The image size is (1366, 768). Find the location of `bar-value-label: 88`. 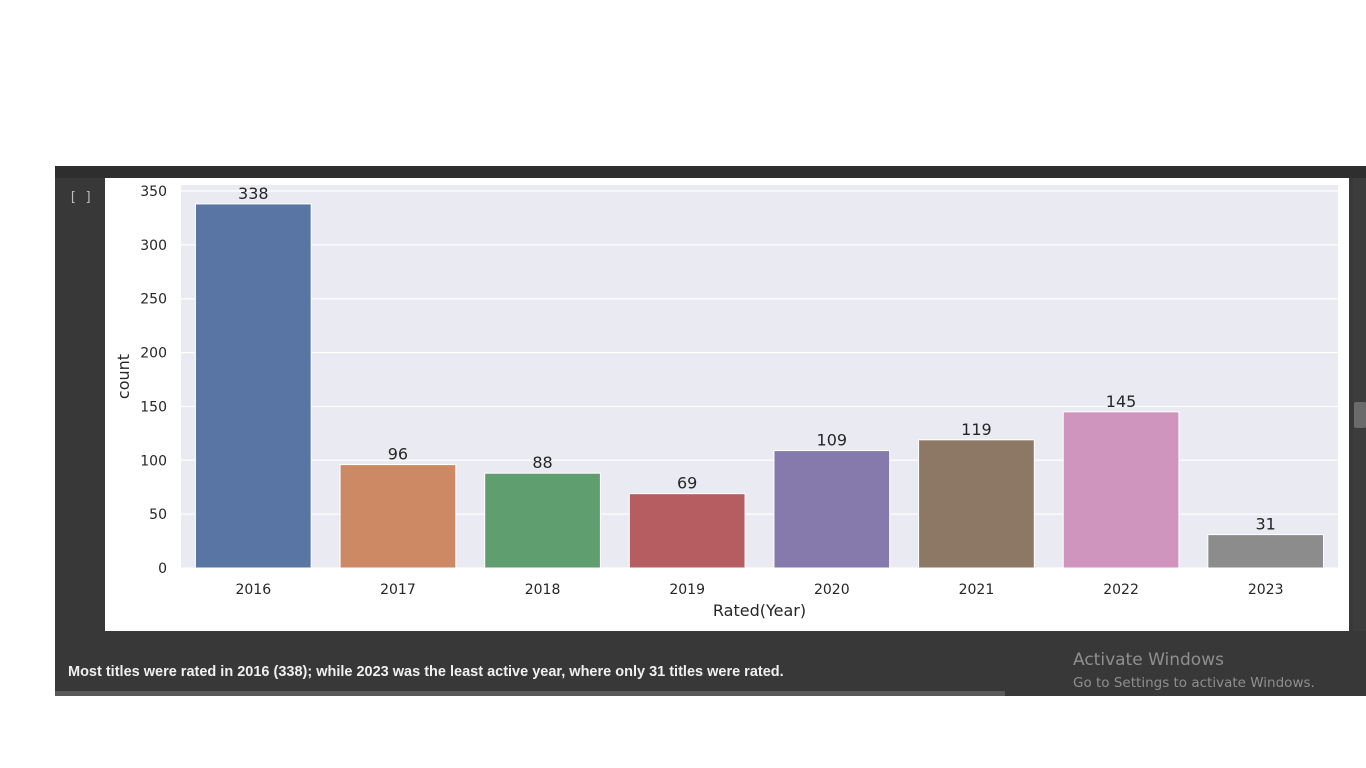

bar-value-label: 88 is located at coordinates (542, 462).